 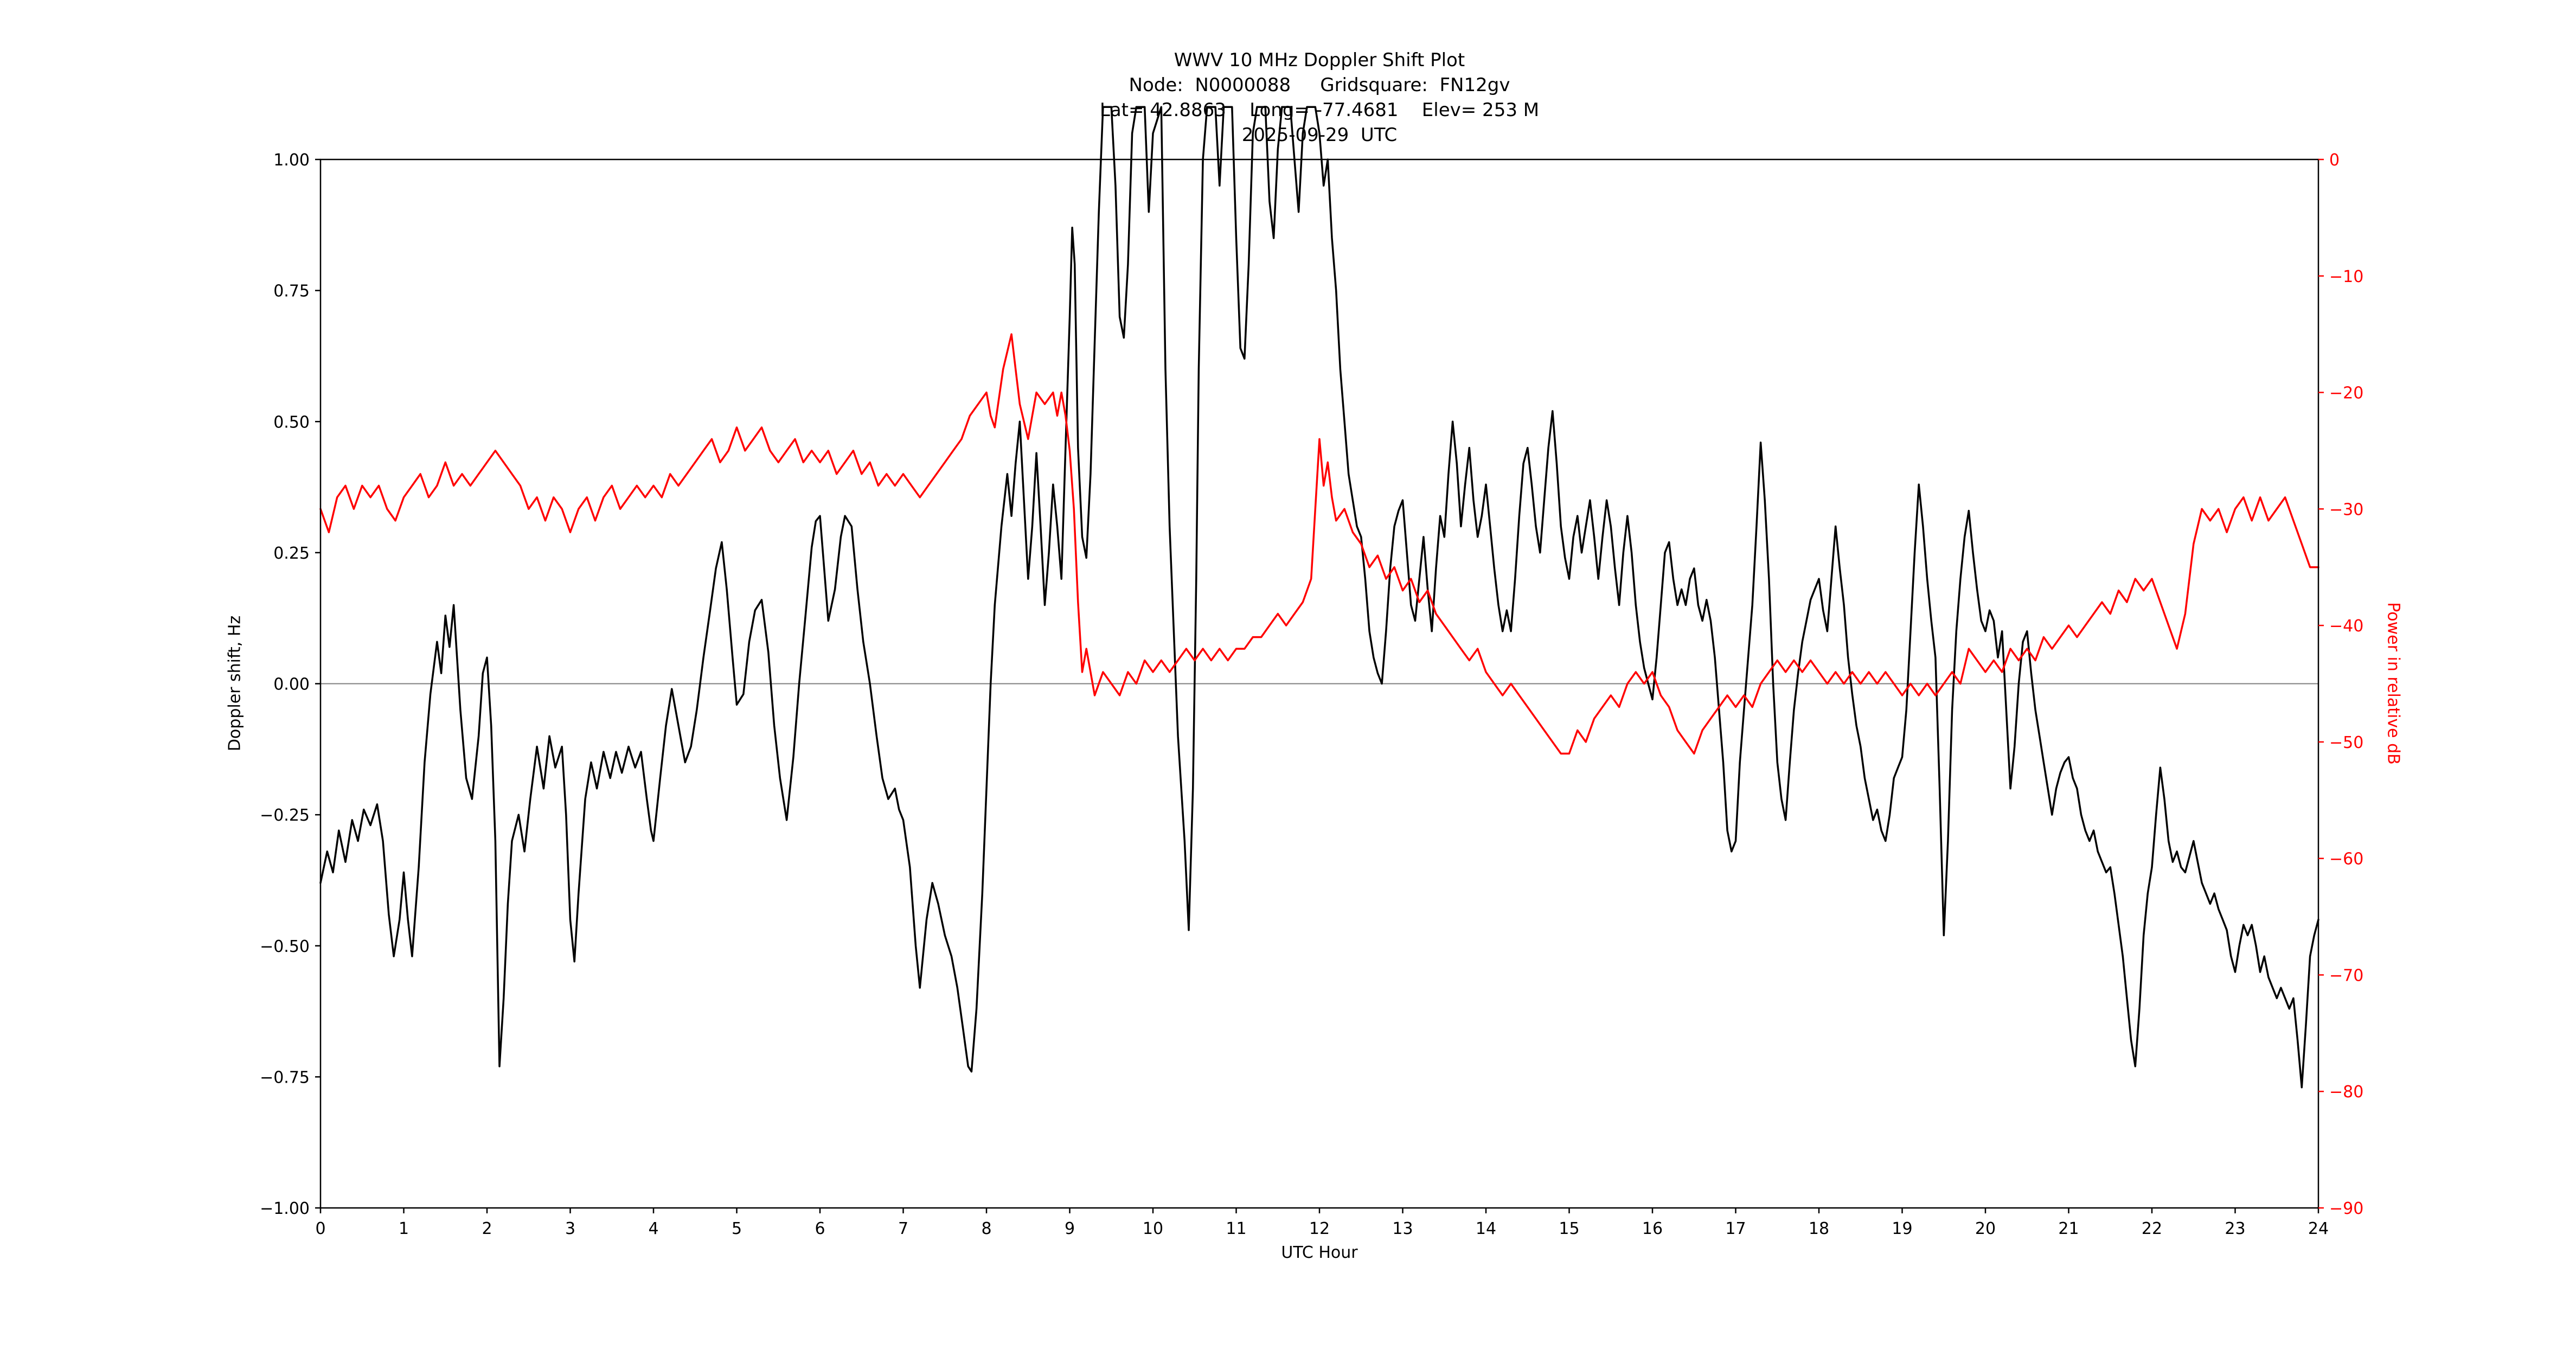 I want to click on left-y-tick-label: −0.50, so click(x=285, y=946).